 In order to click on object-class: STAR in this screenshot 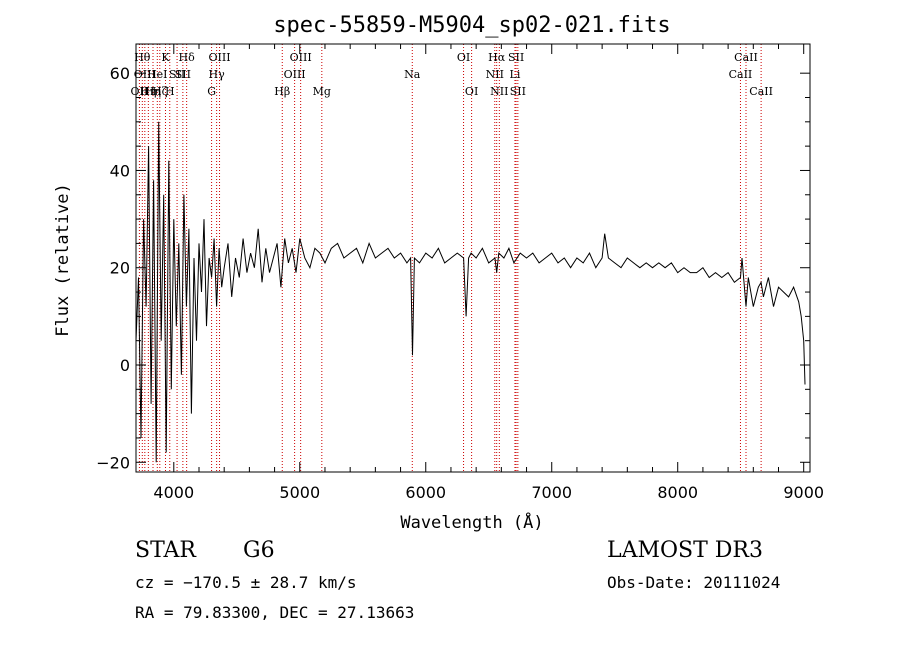, I will do `click(165, 550)`.